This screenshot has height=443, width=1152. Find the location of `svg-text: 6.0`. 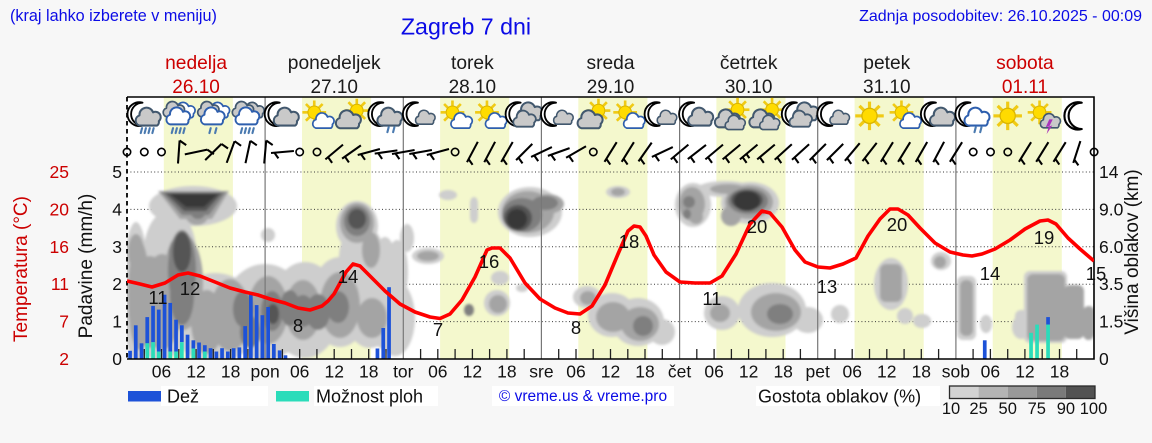

svg-text: 6.0 is located at coordinates (1111, 247).